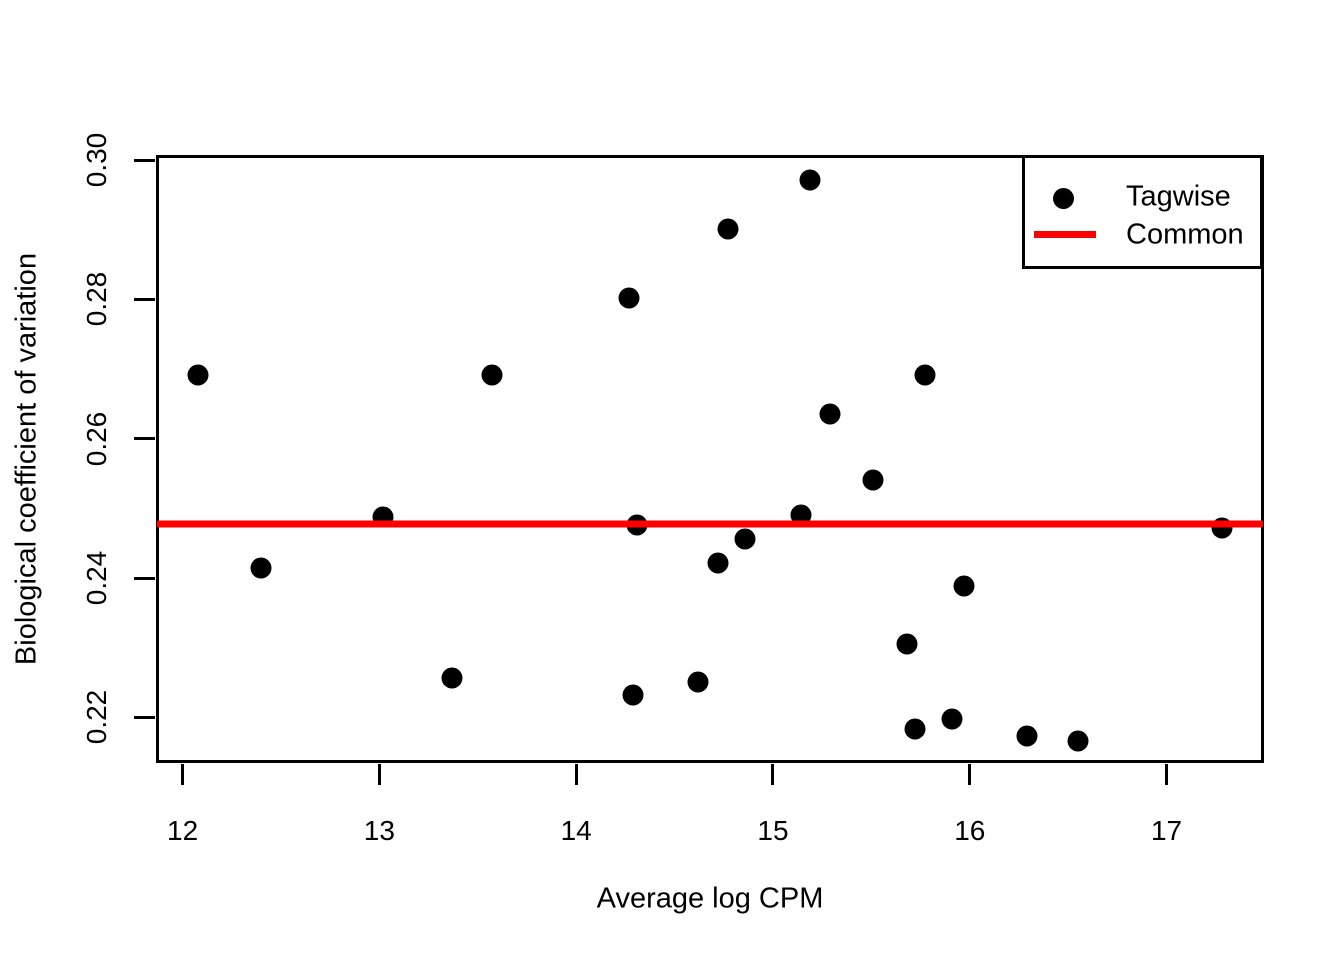 The image size is (1344, 960). Describe the element at coordinates (96, 299) in the screenshot. I see `y-tick-label: 0.28` at that location.